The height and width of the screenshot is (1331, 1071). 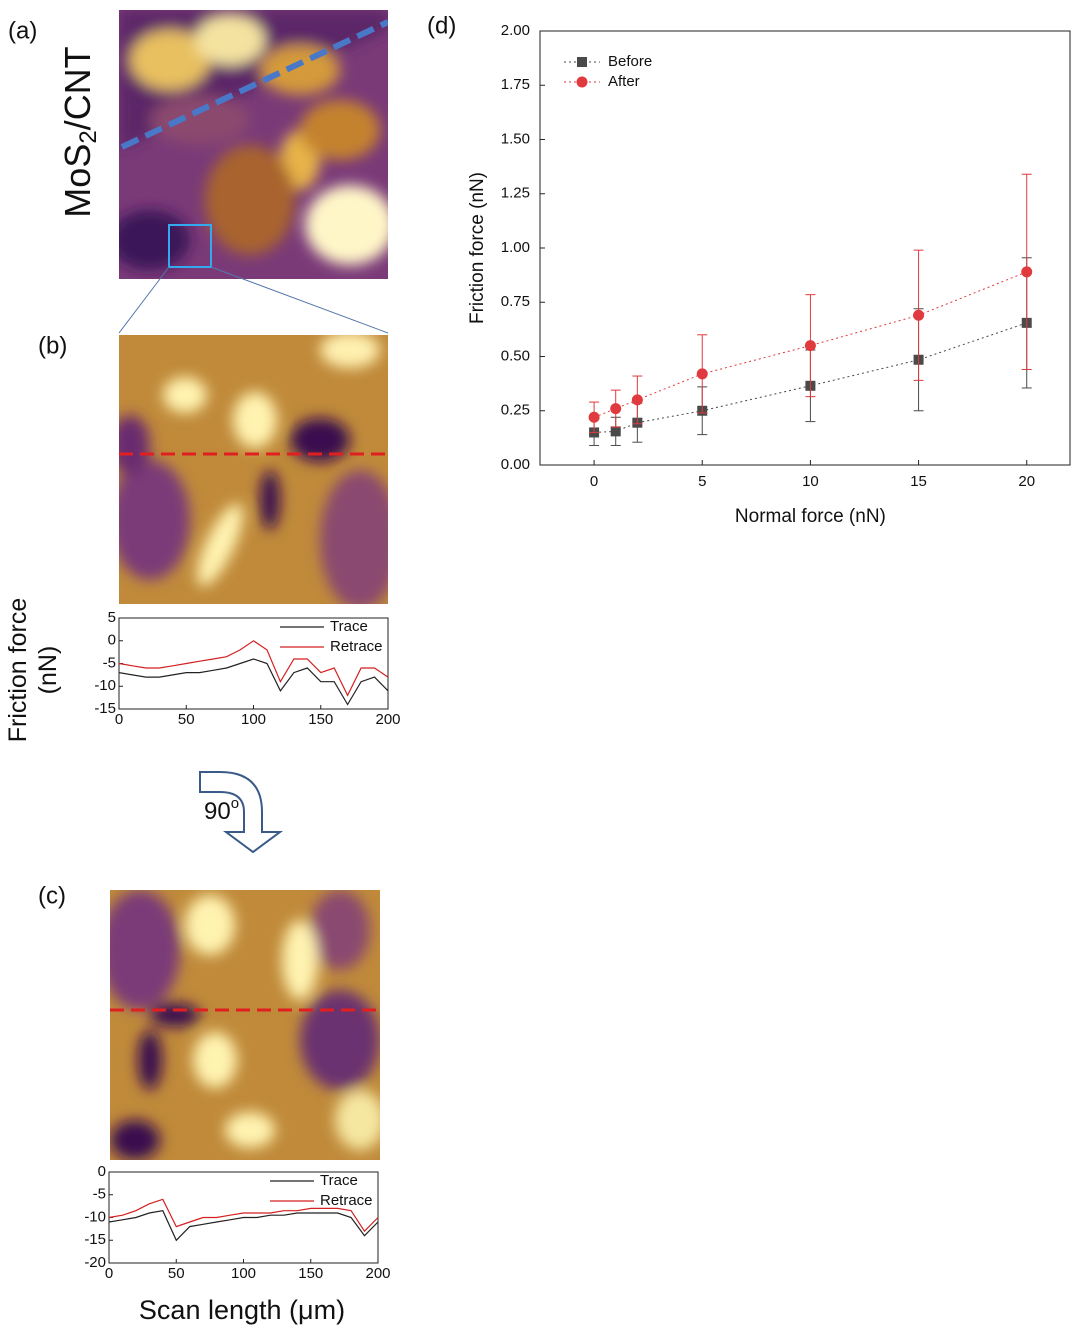 What do you see at coordinates (241, 812) in the screenshot?
I see `rotation-arrow` at bounding box center [241, 812].